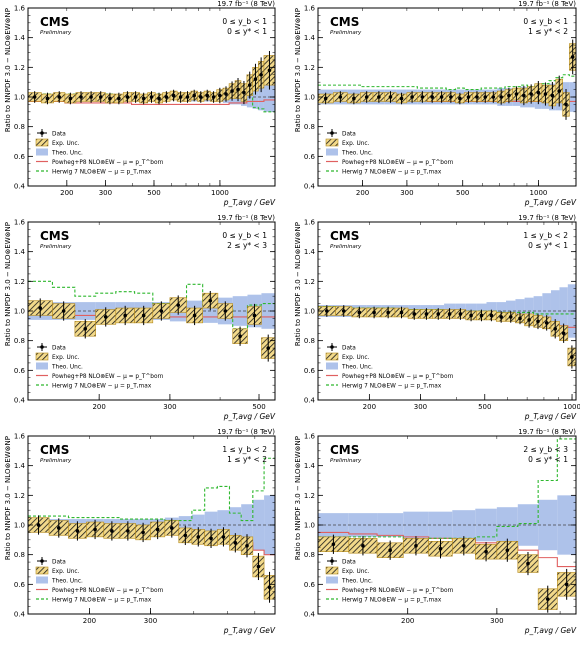  Describe the element at coordinates (247, 245) in the screenshot. I see `region-label-ystar: 2 ≤ y* < 3` at that location.